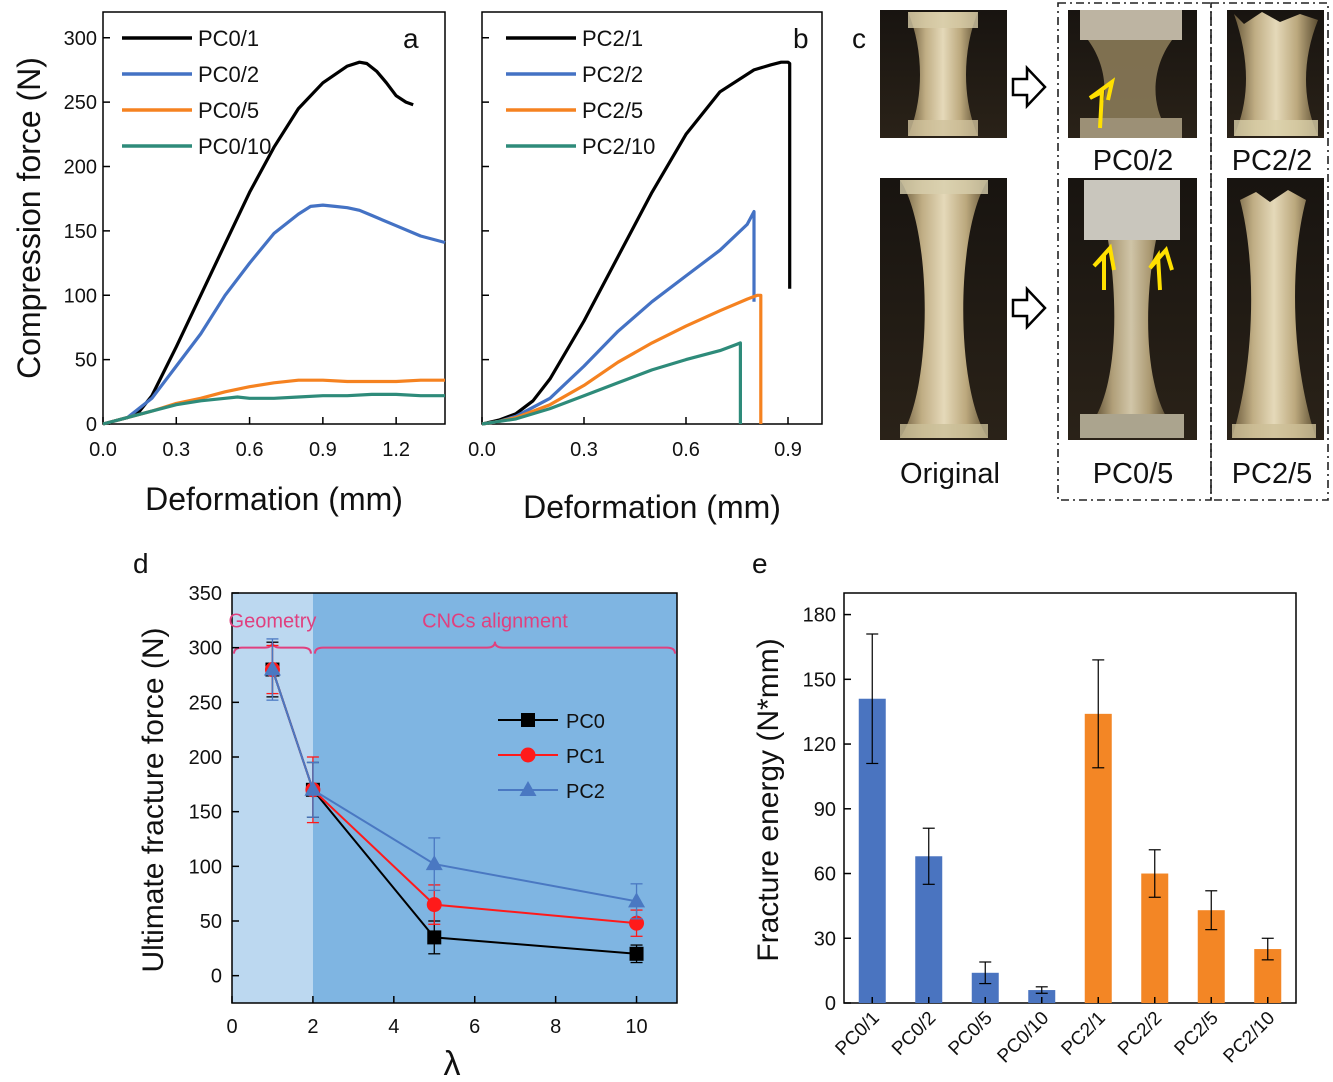 The height and width of the screenshot is (1082, 1333). I want to click on y-tick-label: 120, so click(819, 745).